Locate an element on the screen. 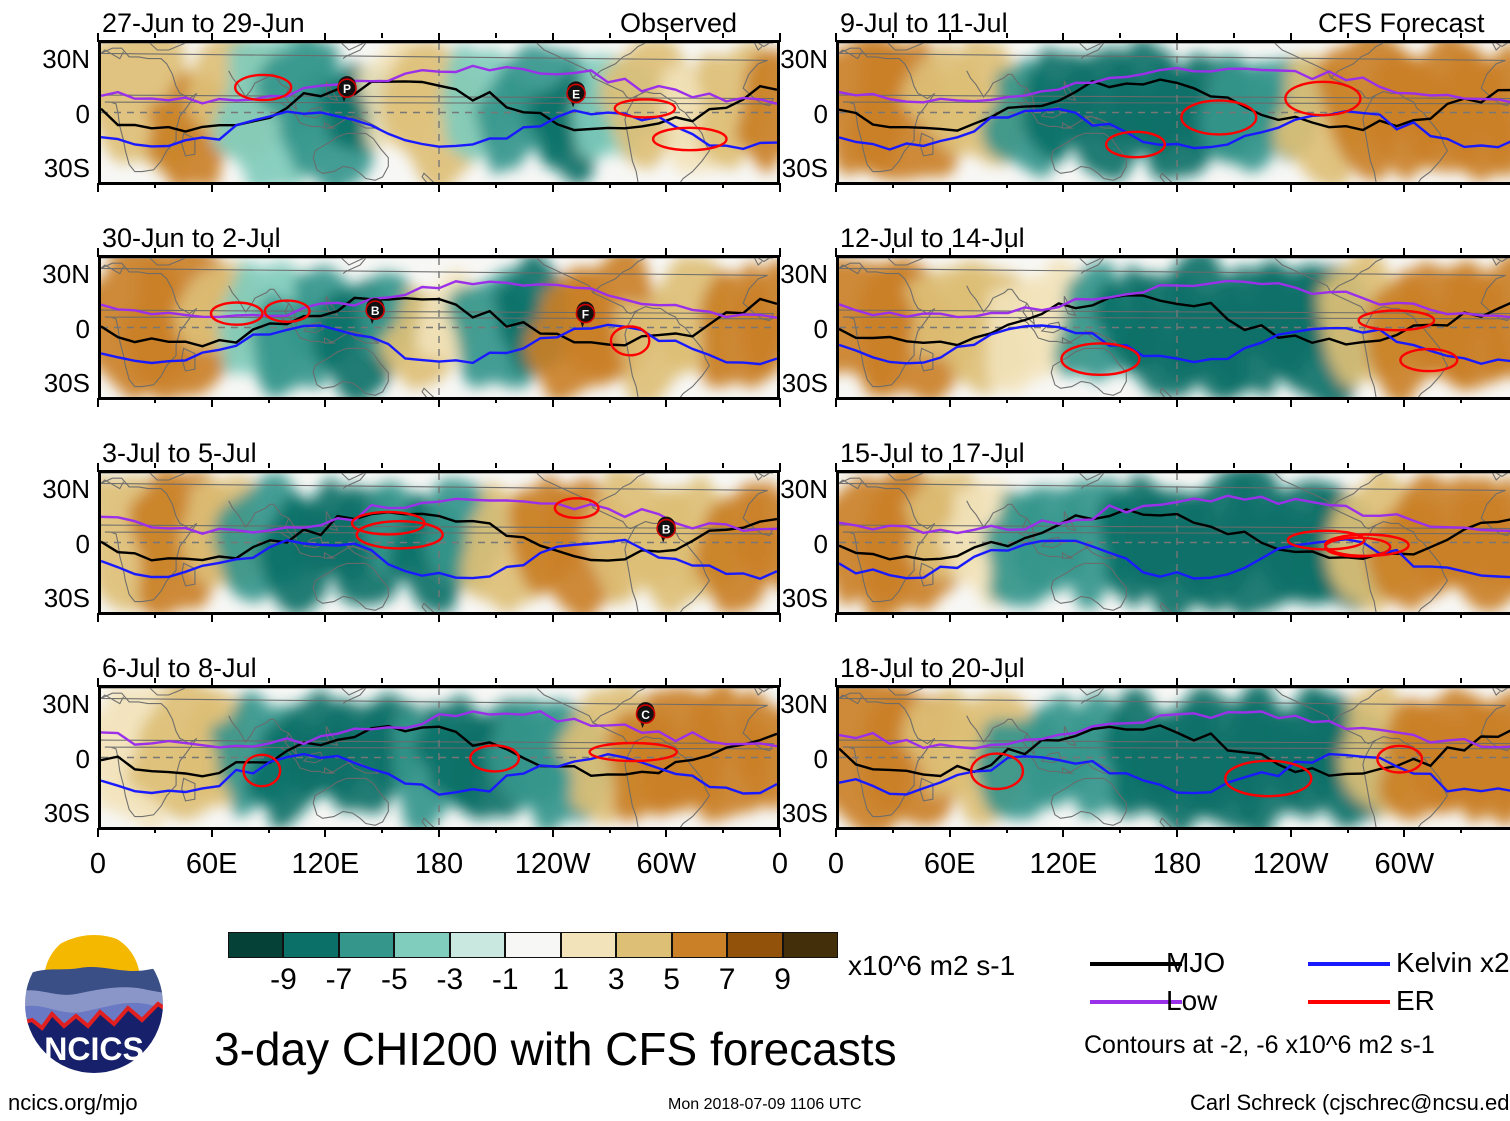 The height and width of the screenshot is (1121, 1510). contour-note: Contours at -2, -6 x10^6 m2 s-1 is located at coordinates (1259, 1045).